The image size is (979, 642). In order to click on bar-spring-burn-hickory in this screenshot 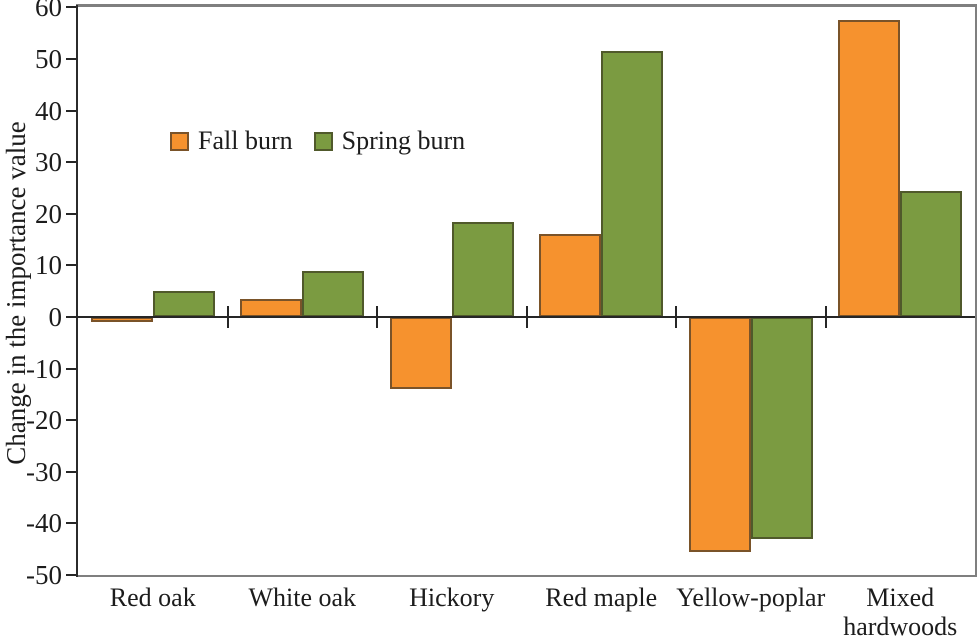, I will do `click(482, 269)`.